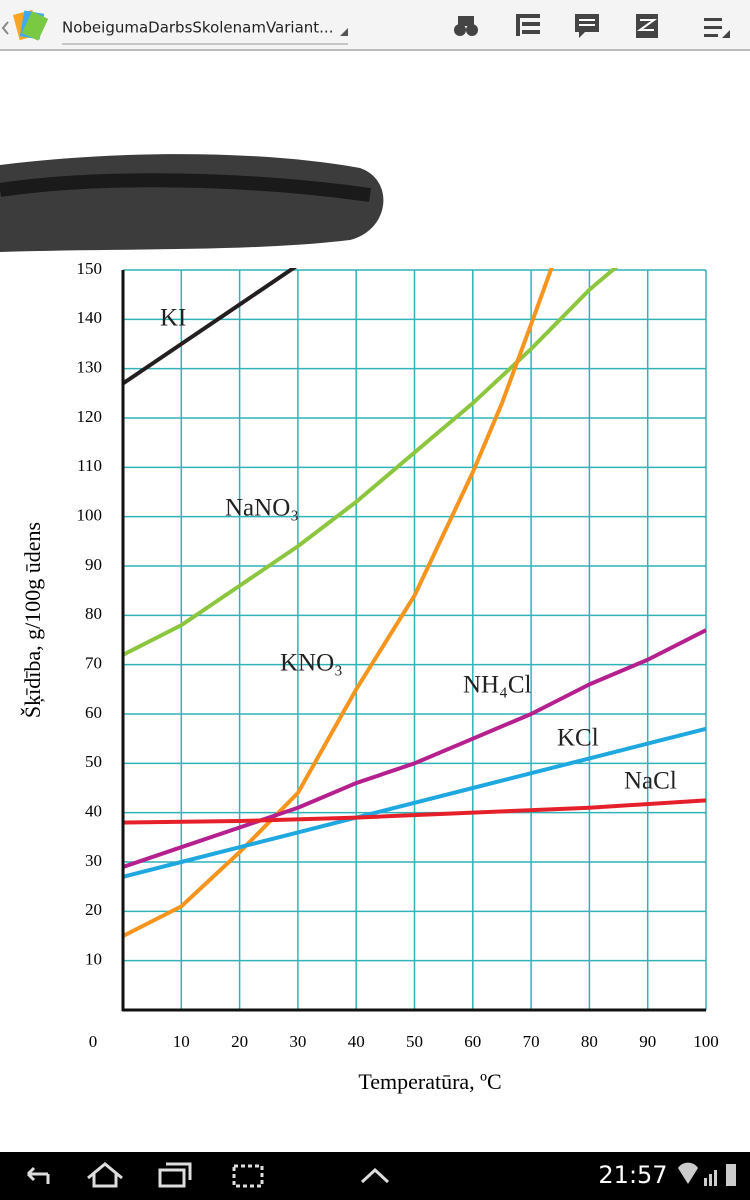 The image size is (750, 1200). What do you see at coordinates (647, 26) in the screenshot?
I see `annotate-button` at bounding box center [647, 26].